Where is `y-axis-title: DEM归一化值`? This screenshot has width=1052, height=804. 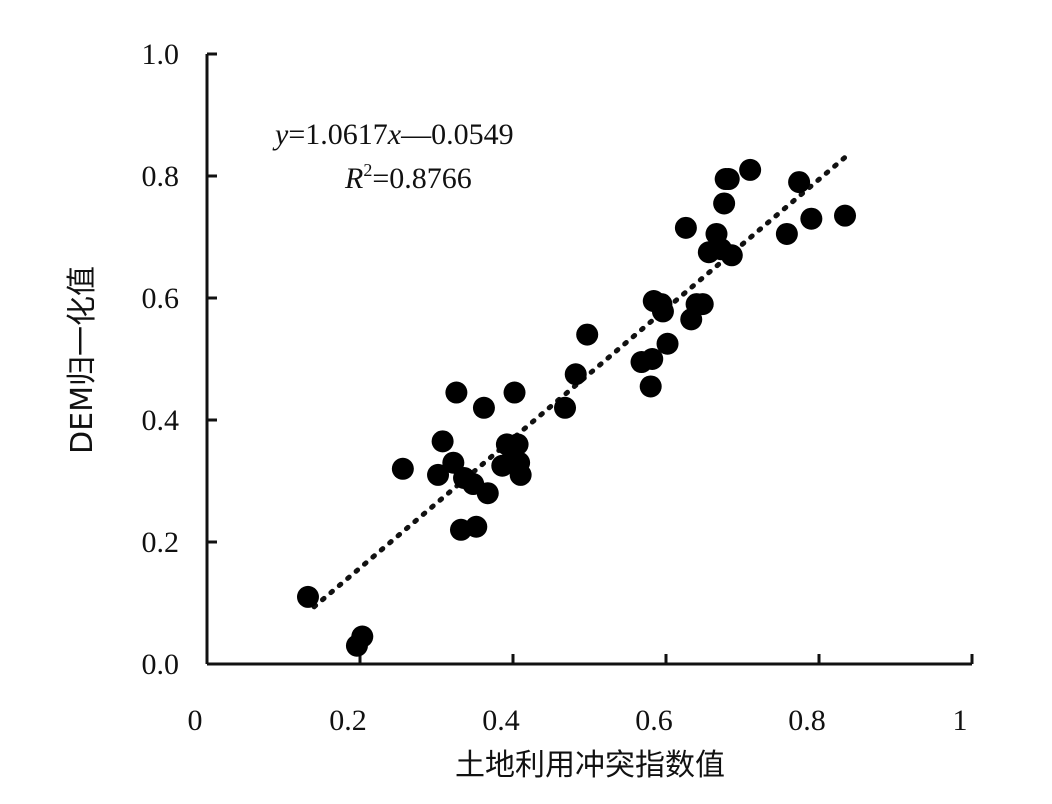 y-axis-title: DEM归一化值 is located at coordinates (82, 360).